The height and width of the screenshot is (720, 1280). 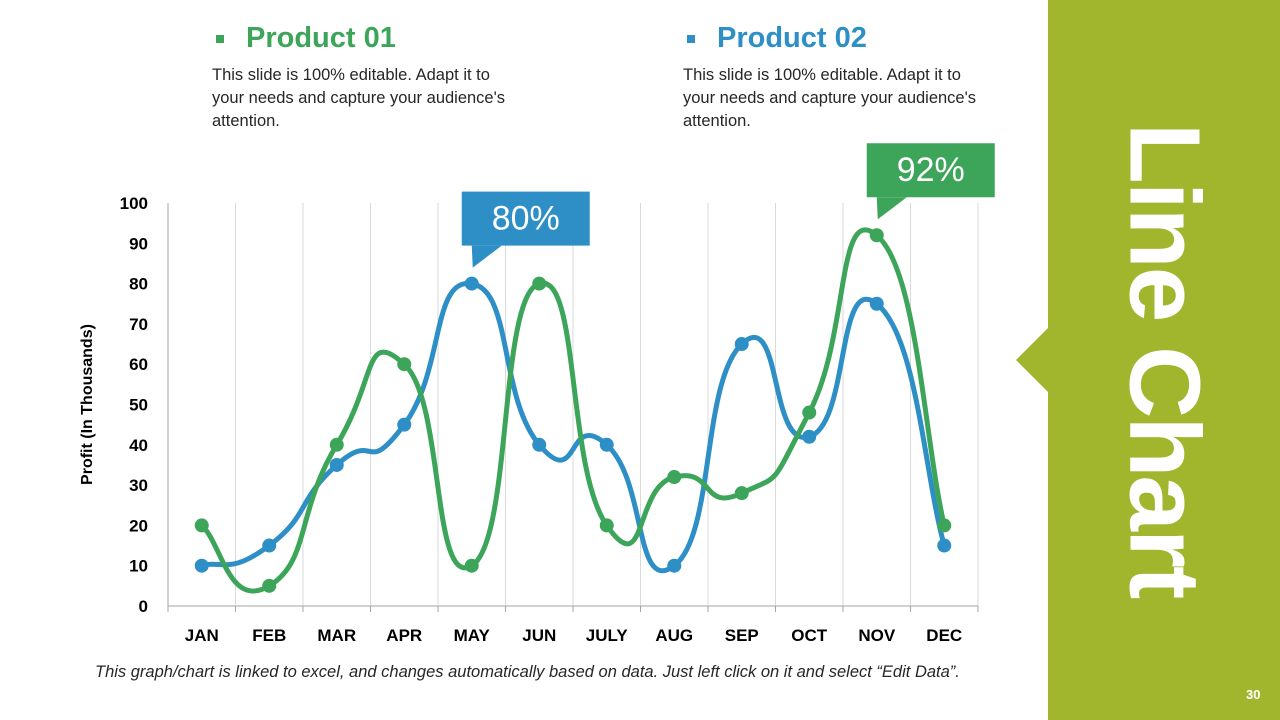 I want to click on y-tick-label: 80, so click(x=138, y=284).